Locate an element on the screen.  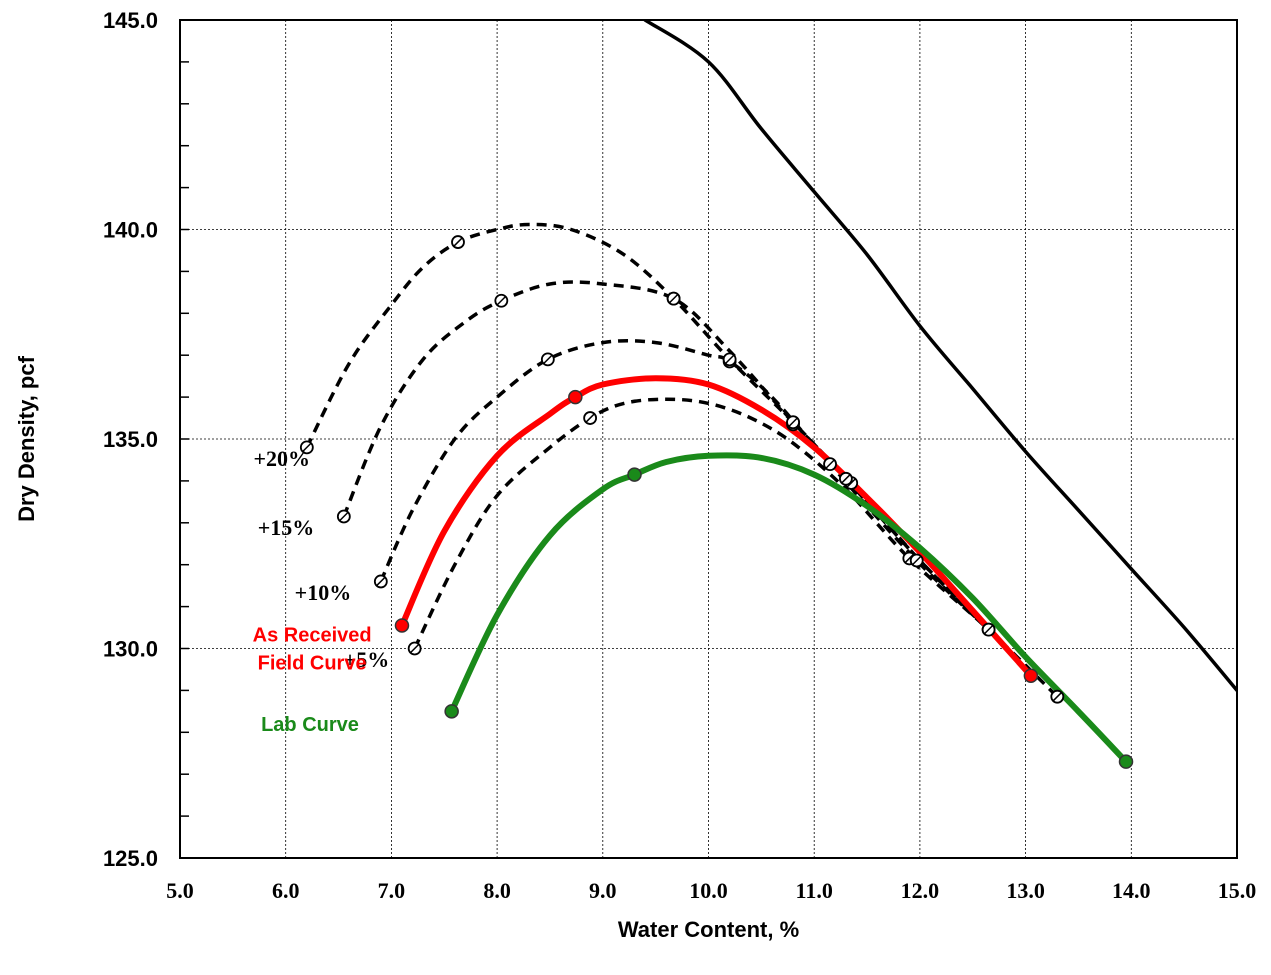
y-tick-label: 145.0 is located at coordinates (130, 20).